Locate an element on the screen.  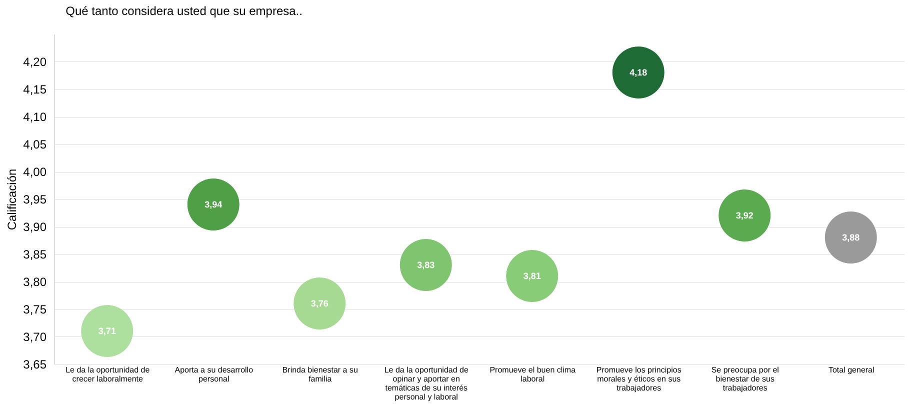
data-label: 3,92 is located at coordinates (745, 215).